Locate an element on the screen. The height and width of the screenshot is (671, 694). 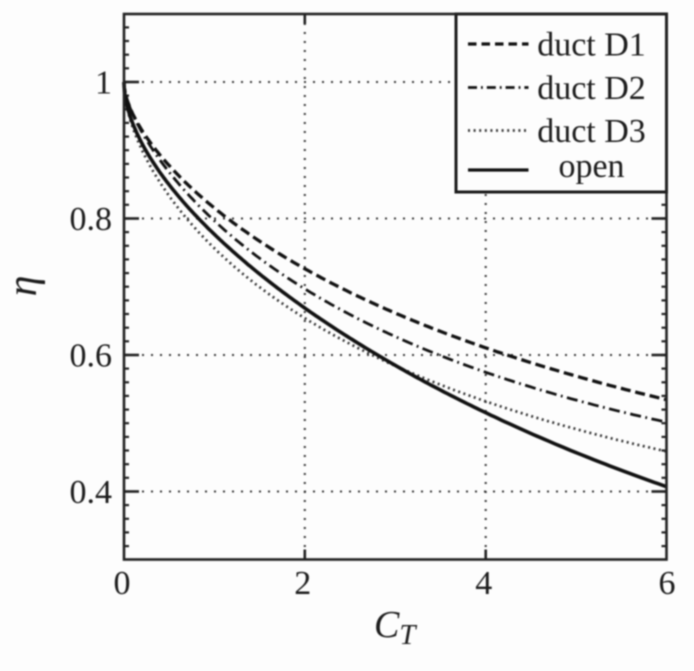
svg-text: 2 is located at coordinates (302, 583).